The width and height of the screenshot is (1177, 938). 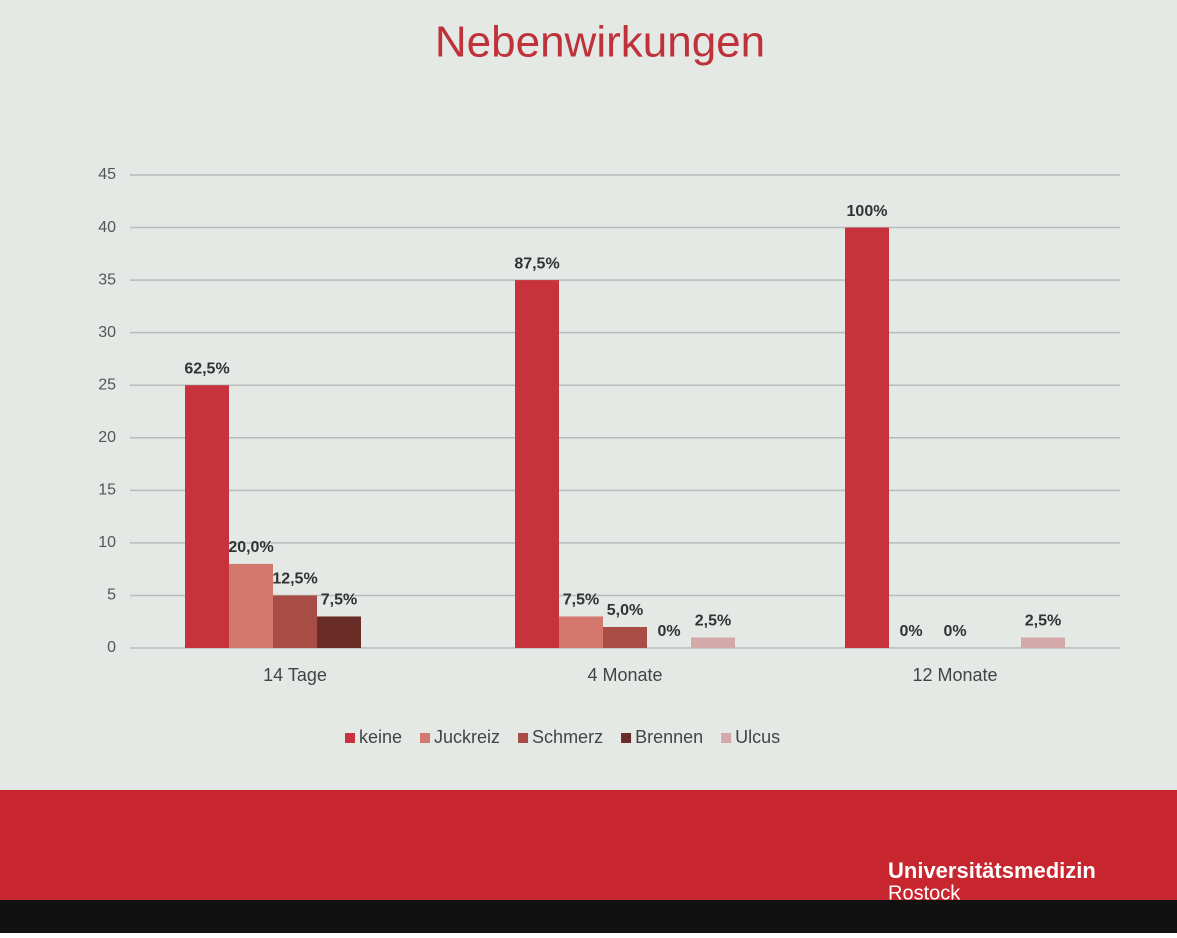 I want to click on y-tick-label: 15, so click(x=107, y=490).